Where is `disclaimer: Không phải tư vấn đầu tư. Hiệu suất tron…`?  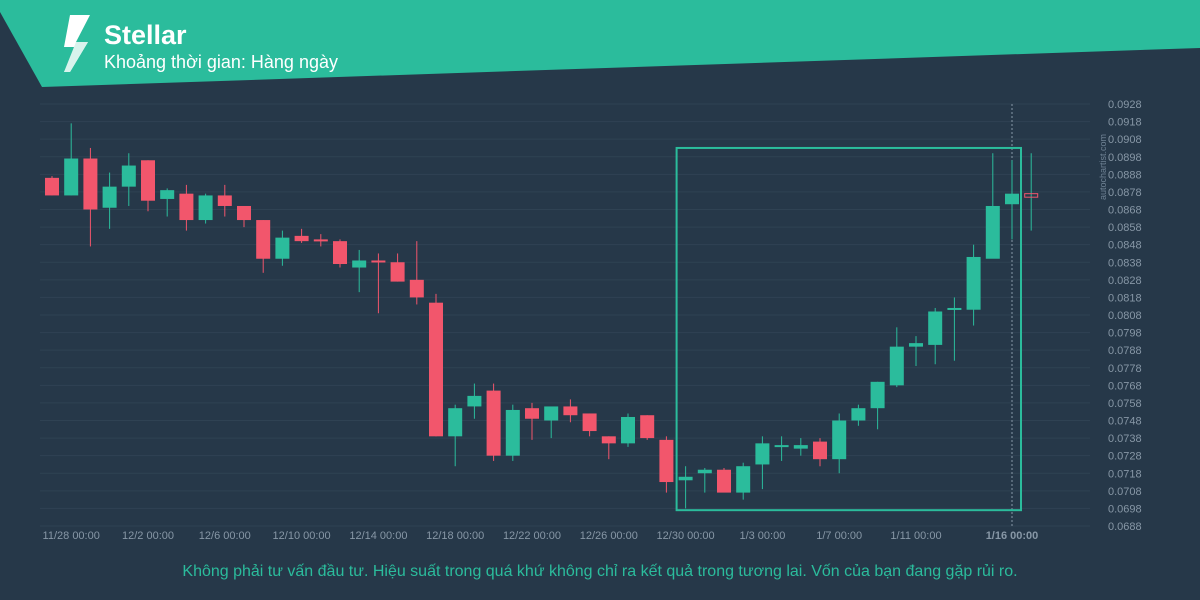 disclaimer: Không phải tư vấn đầu tư. Hiệu suất tron… is located at coordinates (600, 571).